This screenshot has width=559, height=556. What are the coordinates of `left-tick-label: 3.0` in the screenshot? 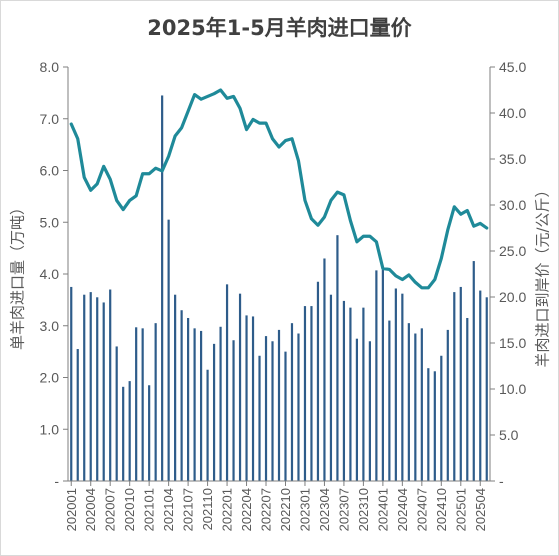 It's located at (50, 326).